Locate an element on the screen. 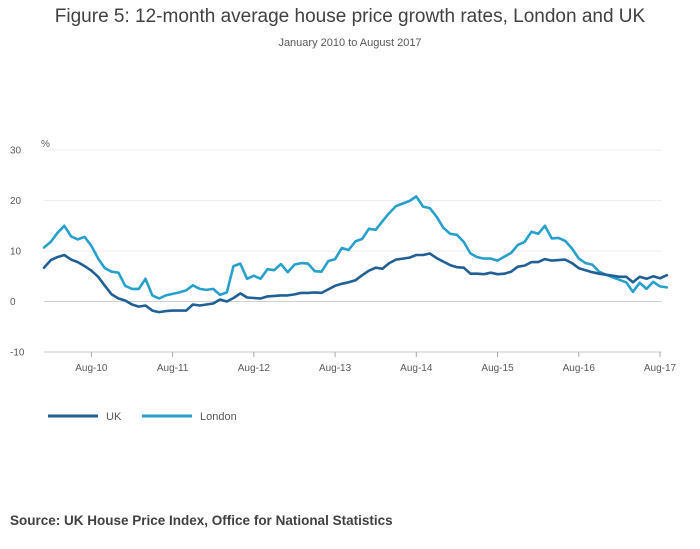  y-tick-label: 20 is located at coordinates (16, 201).